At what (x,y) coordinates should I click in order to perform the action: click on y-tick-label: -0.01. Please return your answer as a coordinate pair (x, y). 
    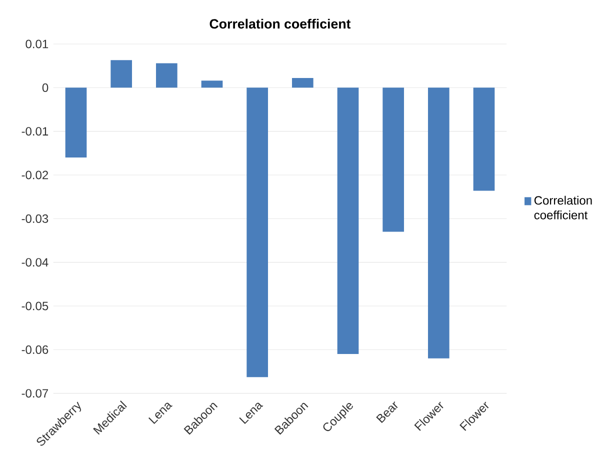
    Looking at the image, I should click on (35, 131).